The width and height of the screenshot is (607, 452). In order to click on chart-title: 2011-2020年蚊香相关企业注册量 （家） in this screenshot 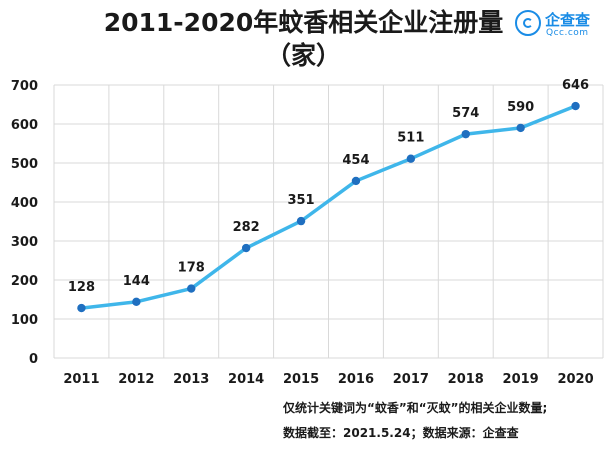, I will do `click(303, 39)`.